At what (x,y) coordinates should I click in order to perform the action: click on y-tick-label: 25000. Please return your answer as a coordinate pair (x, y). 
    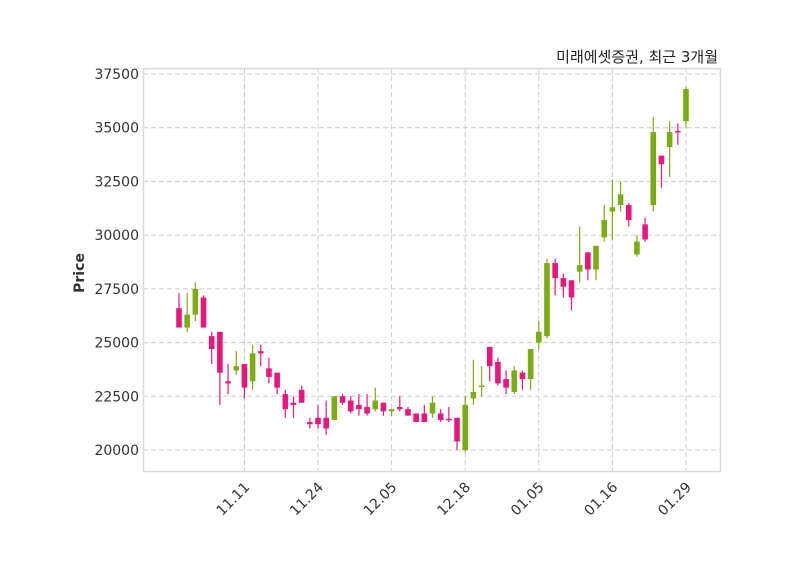
    Looking at the image, I should click on (116, 344).